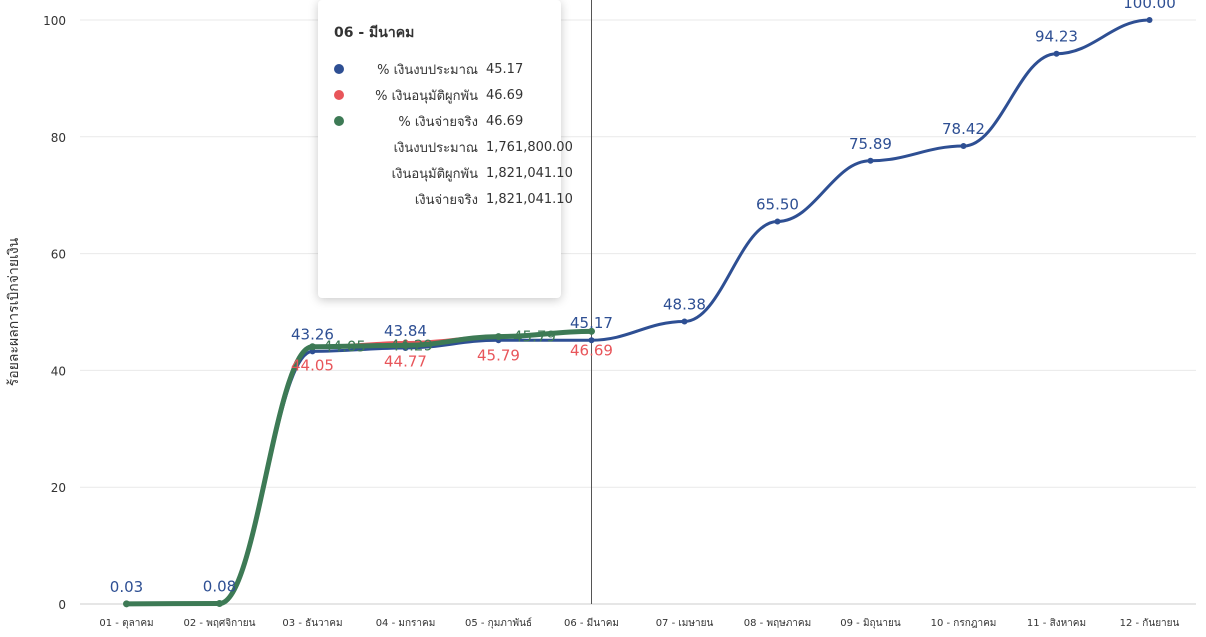  Describe the element at coordinates (58, 371) in the screenshot. I see `y-tick-label: 40` at that location.